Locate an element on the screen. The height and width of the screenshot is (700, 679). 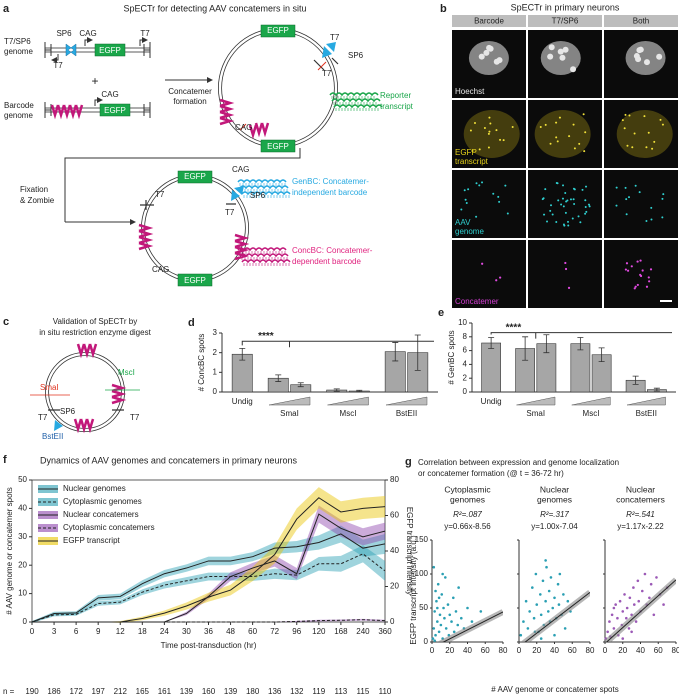
subplot-title: Nuclear is located at coordinates (554, 489).